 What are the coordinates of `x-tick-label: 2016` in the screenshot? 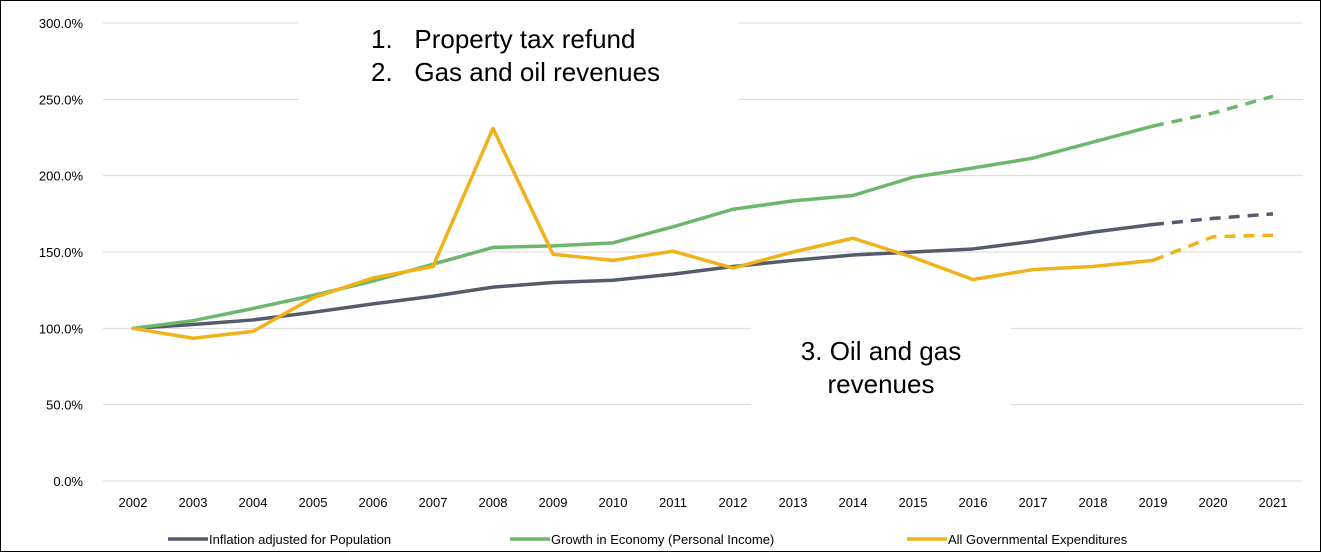 It's located at (973, 502).